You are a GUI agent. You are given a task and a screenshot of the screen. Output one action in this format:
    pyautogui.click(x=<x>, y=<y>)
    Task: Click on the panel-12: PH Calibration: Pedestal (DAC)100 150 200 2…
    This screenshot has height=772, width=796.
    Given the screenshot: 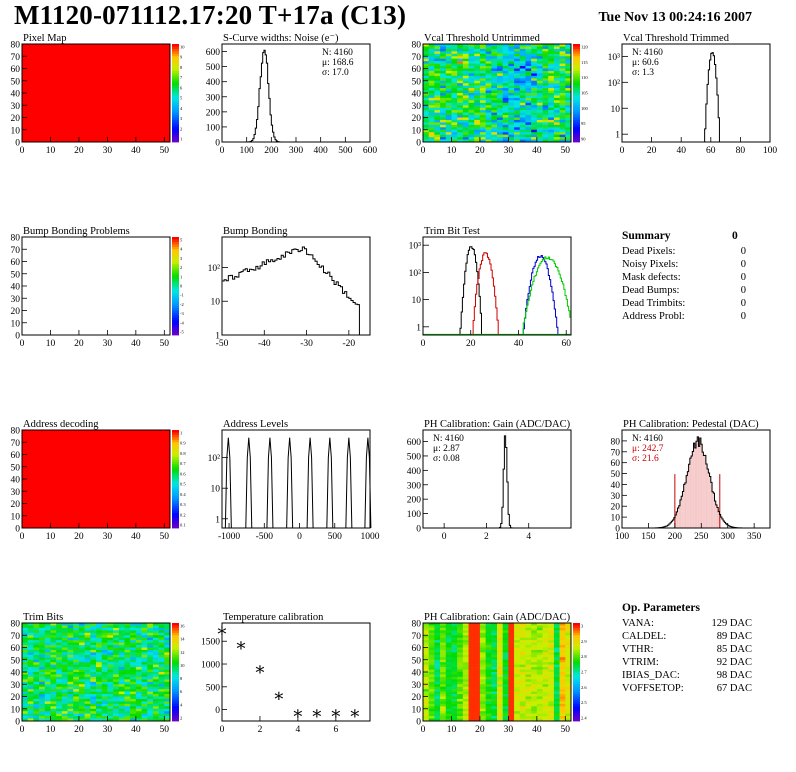 What is the action you would take?
    pyautogui.click(x=691, y=480)
    